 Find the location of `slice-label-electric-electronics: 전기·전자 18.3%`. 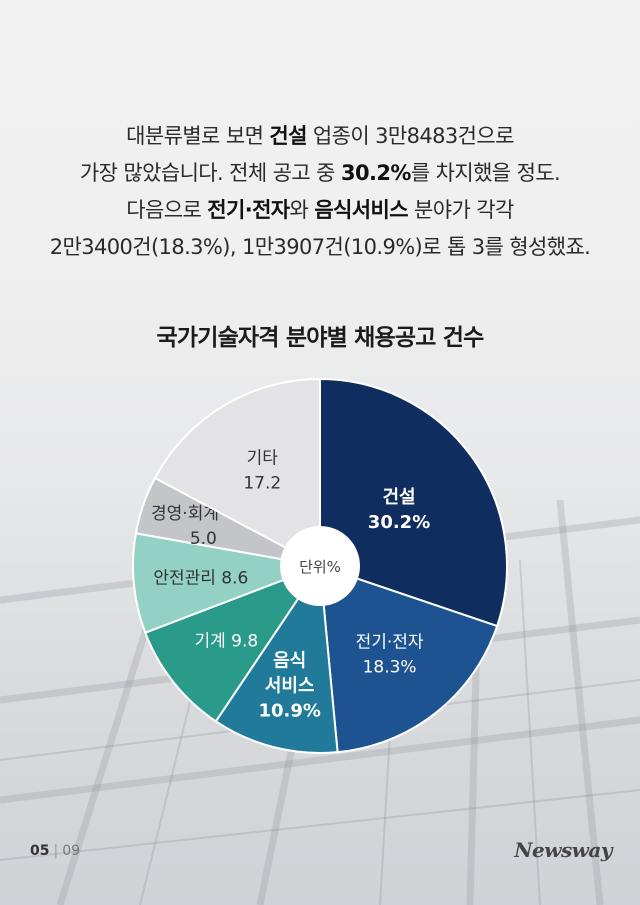

slice-label-electric-electronics: 전기·전자 18.3% is located at coordinates (390, 655).